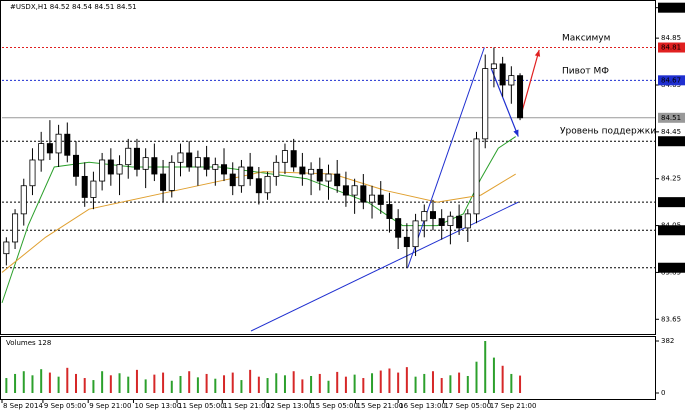 The height and width of the screenshot is (416, 688). I want to click on level-label: 84.81, so click(671, 48).